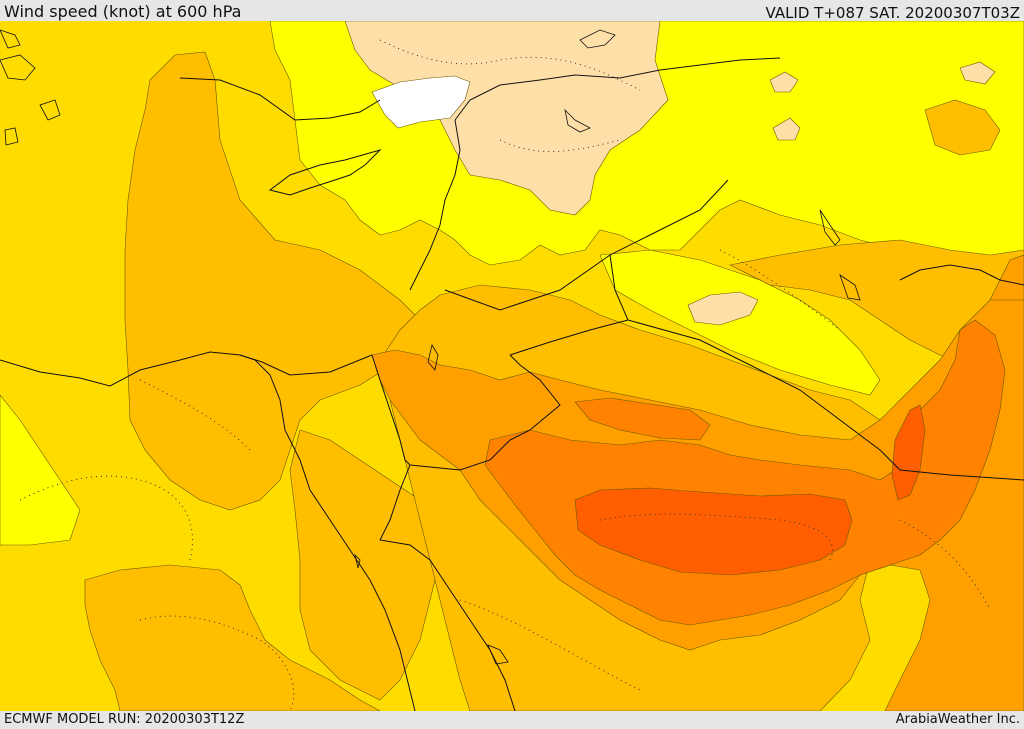 This screenshot has height=729, width=1024. I want to click on contour-band-lowest, so click(421, 102).